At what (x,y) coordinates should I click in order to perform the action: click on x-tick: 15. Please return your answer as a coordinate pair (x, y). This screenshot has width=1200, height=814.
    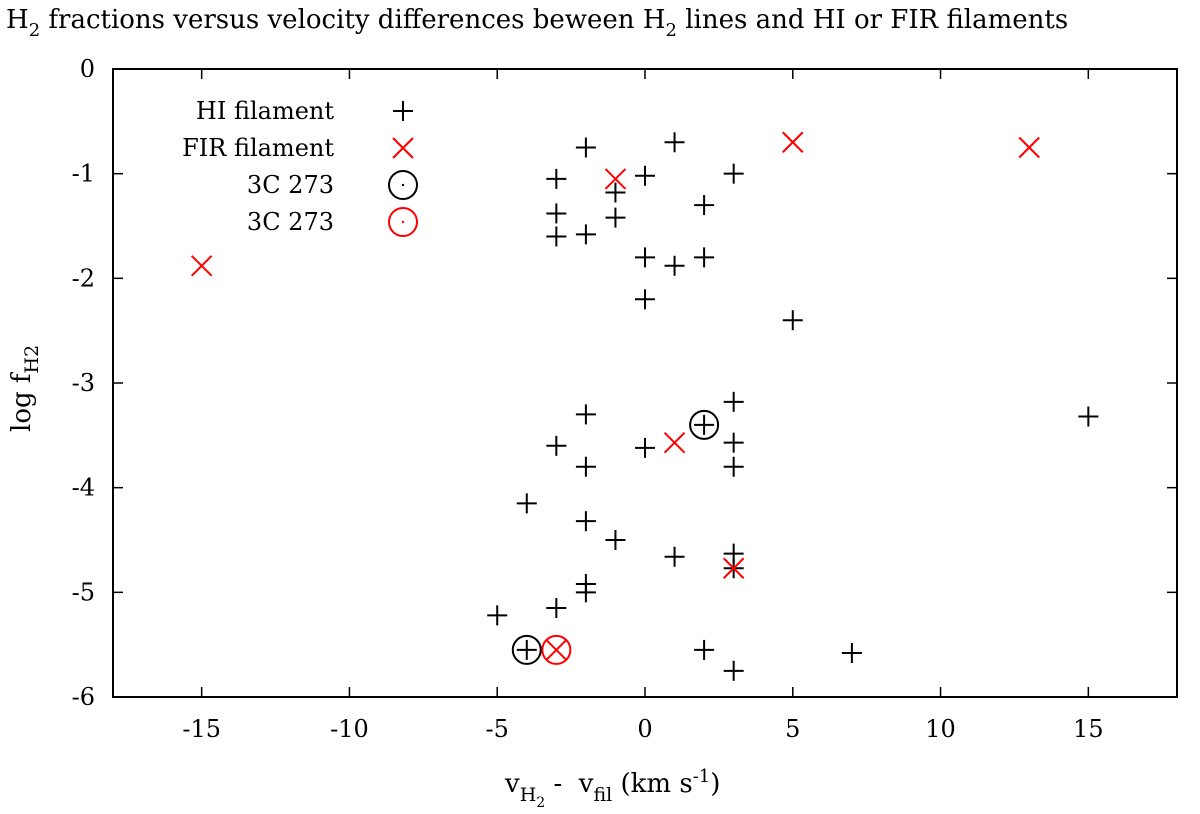
    Looking at the image, I should click on (1088, 406).